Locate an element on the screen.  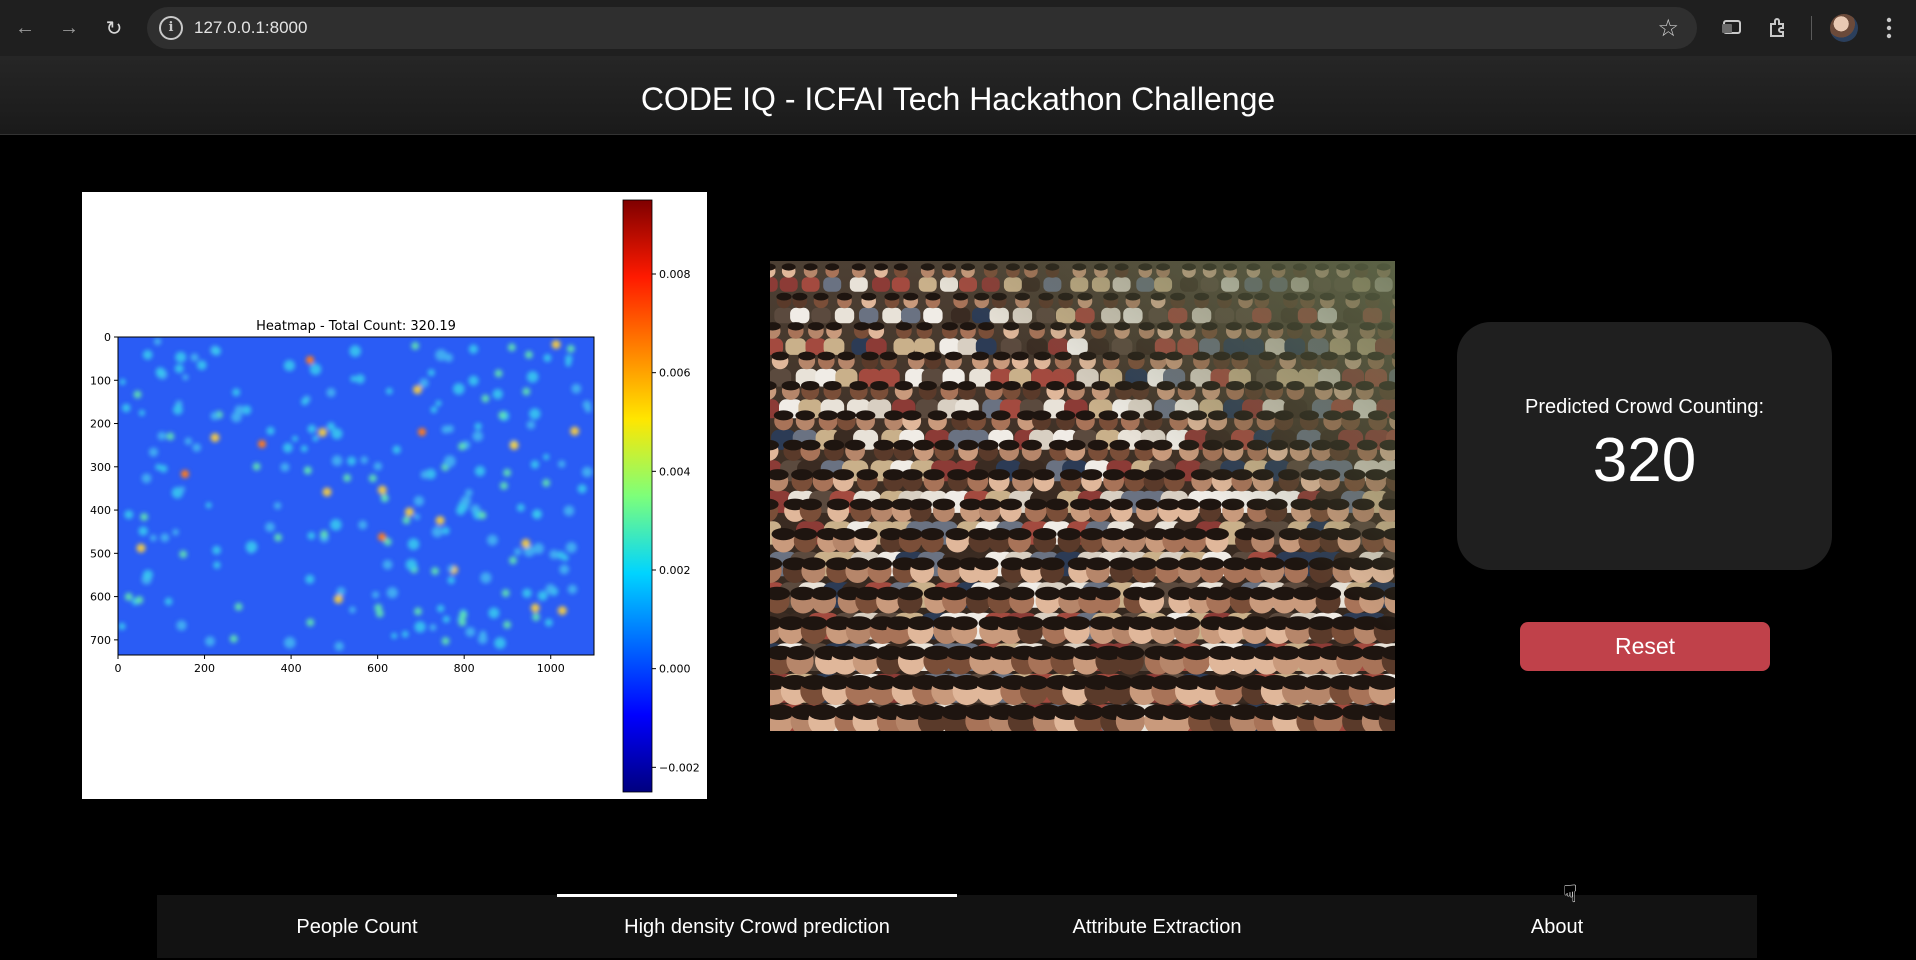
tab-high-density-crowd-prediction: High density Crowd prediction is located at coordinates (757, 926).